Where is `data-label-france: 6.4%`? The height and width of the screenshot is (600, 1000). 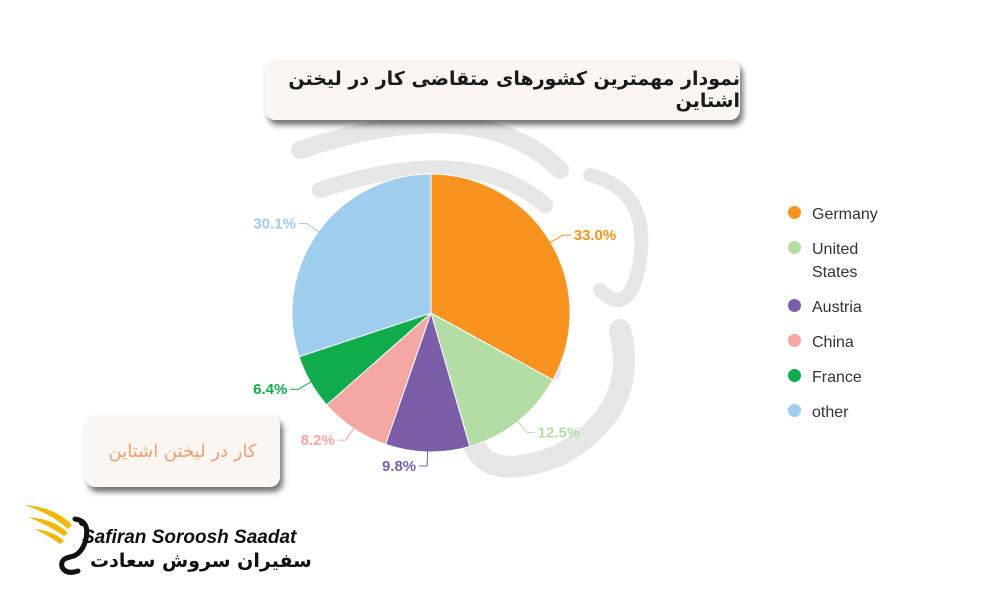 data-label-france: 6.4% is located at coordinates (270, 389).